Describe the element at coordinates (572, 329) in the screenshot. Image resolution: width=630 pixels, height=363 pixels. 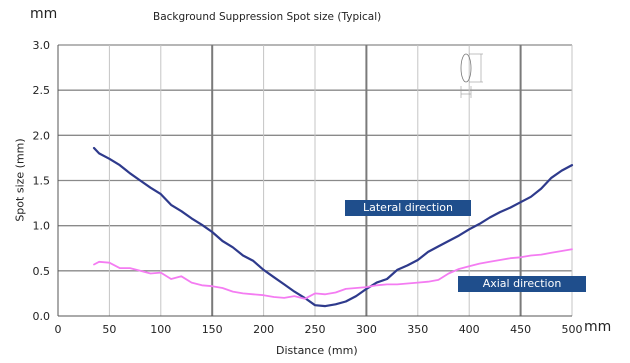
I see `x-tick-label: 500` at that location.